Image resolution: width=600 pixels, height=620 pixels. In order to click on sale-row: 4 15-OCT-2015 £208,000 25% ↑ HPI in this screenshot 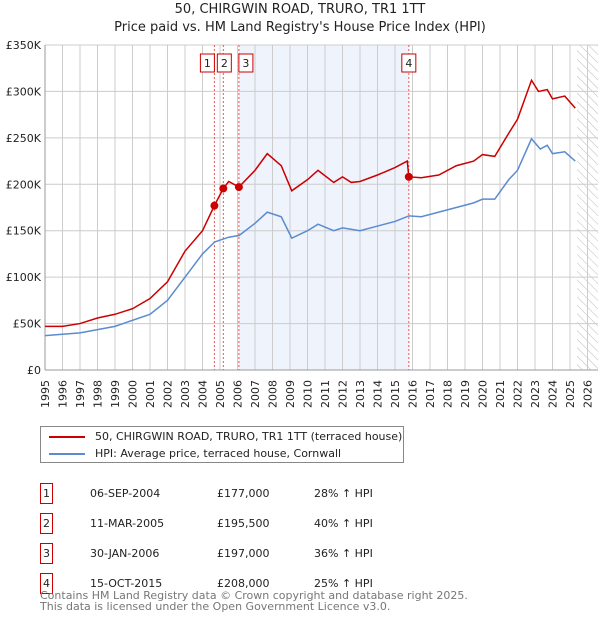, I will do `click(240, 585)`.